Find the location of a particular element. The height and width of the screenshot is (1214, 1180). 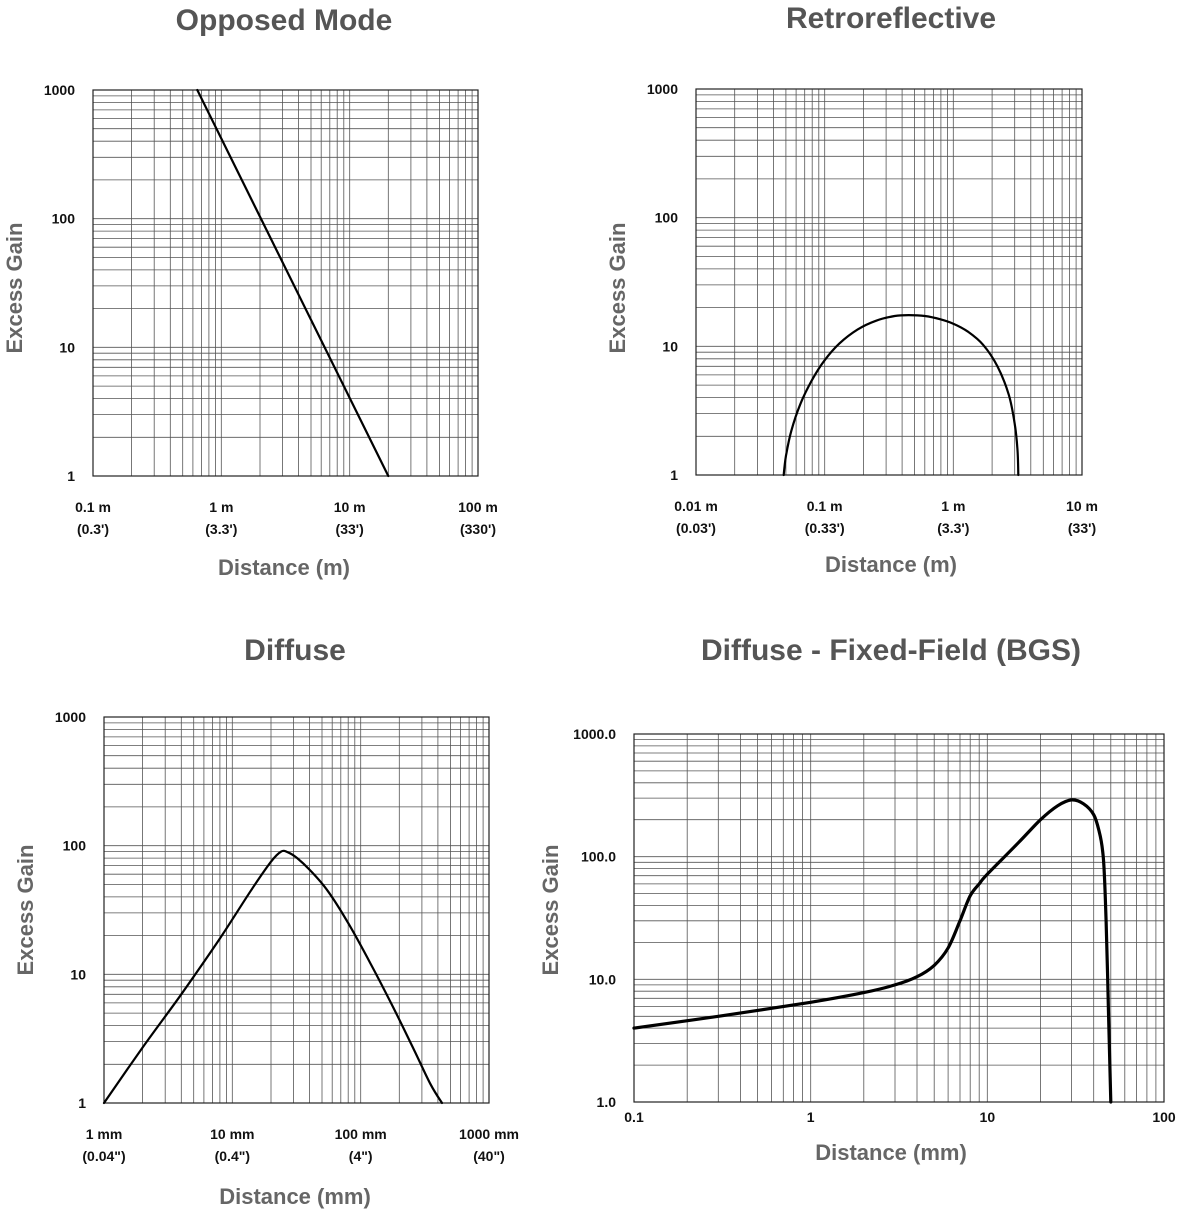

y-tick-label: 1000.0 is located at coordinates (594, 734).